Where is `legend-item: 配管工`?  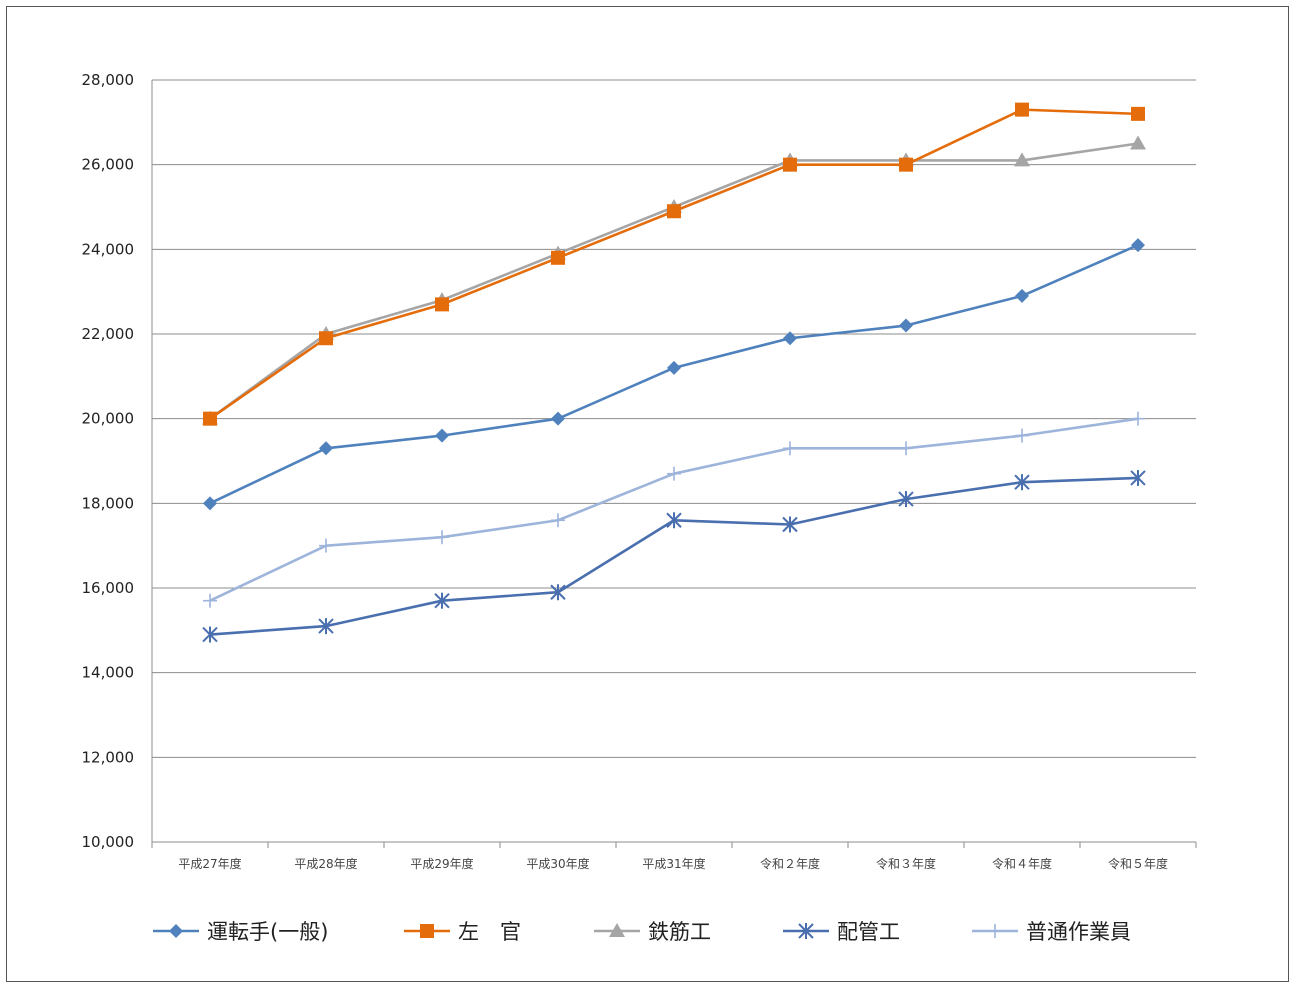
legend-item: 配管工 is located at coordinates (841, 932).